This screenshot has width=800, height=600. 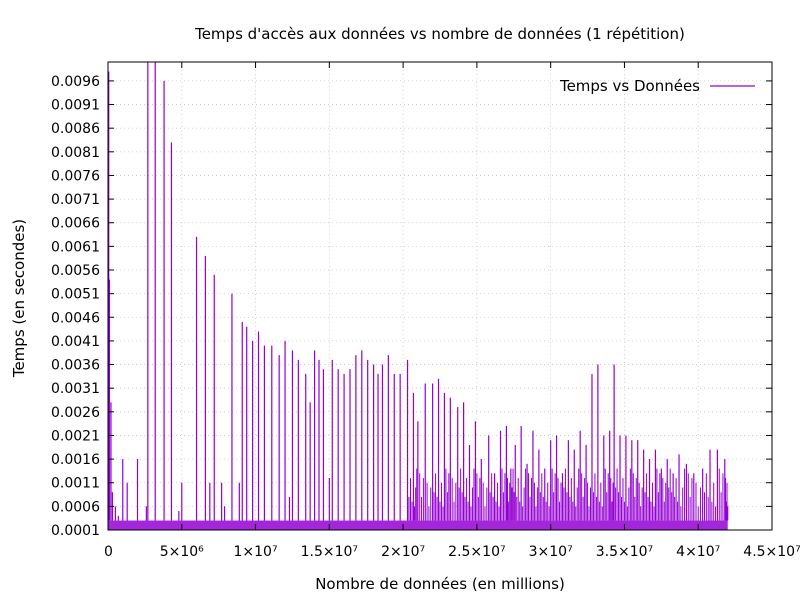 I want to click on x-tick-label: 5×10⁶, so click(x=182, y=552).